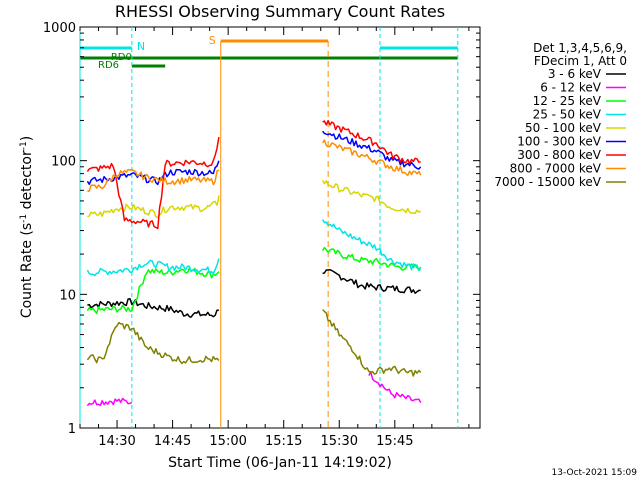 Image resolution: width=640 pixels, height=480 pixels. I want to click on legend-label: 3 - 6 keV, so click(575, 74).